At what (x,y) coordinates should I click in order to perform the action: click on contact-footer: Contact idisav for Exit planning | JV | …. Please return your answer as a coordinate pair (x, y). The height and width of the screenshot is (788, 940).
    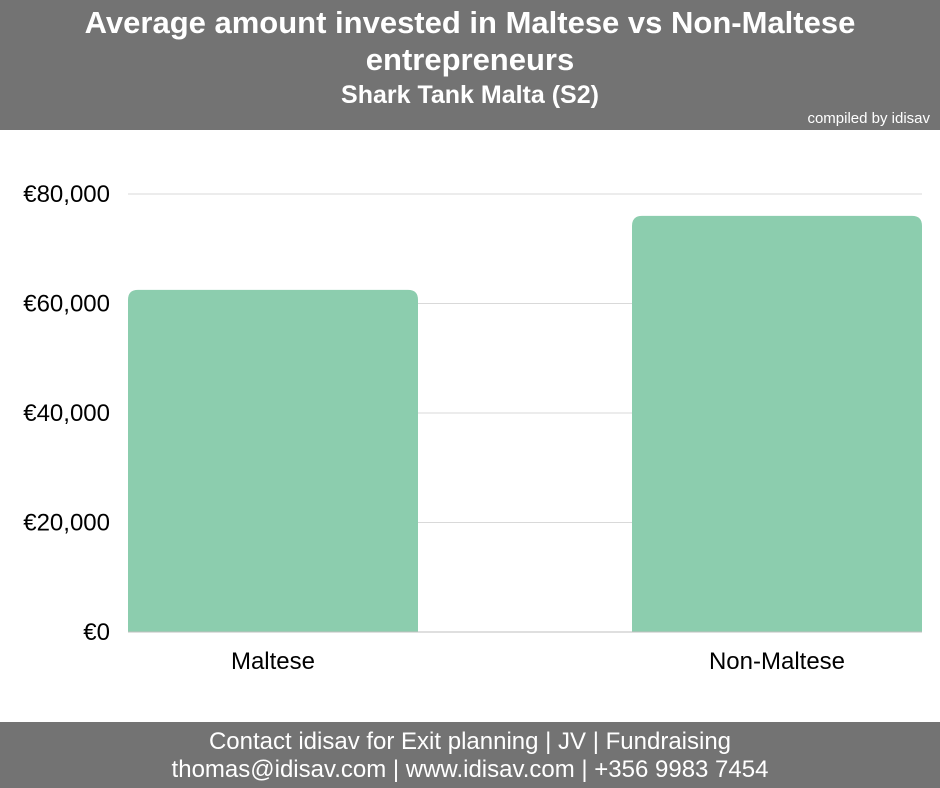
    Looking at the image, I should click on (470, 755).